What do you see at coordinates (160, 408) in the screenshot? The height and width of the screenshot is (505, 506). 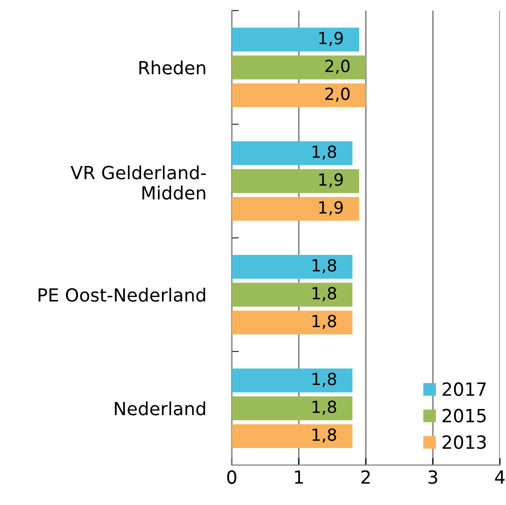 I see `y-tick-label: Nederland` at bounding box center [160, 408].